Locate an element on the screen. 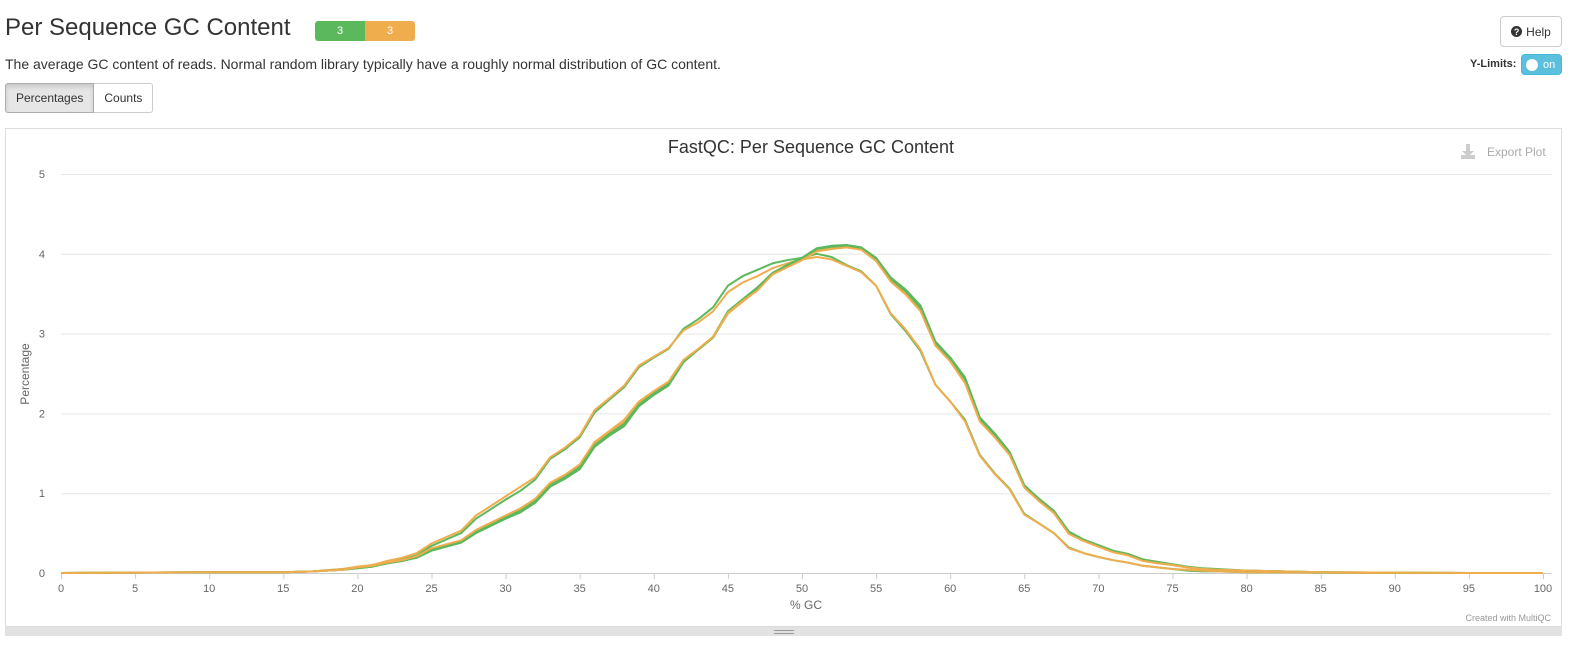 The image size is (1577, 650). x-tick-label: 70 is located at coordinates (1098, 589).